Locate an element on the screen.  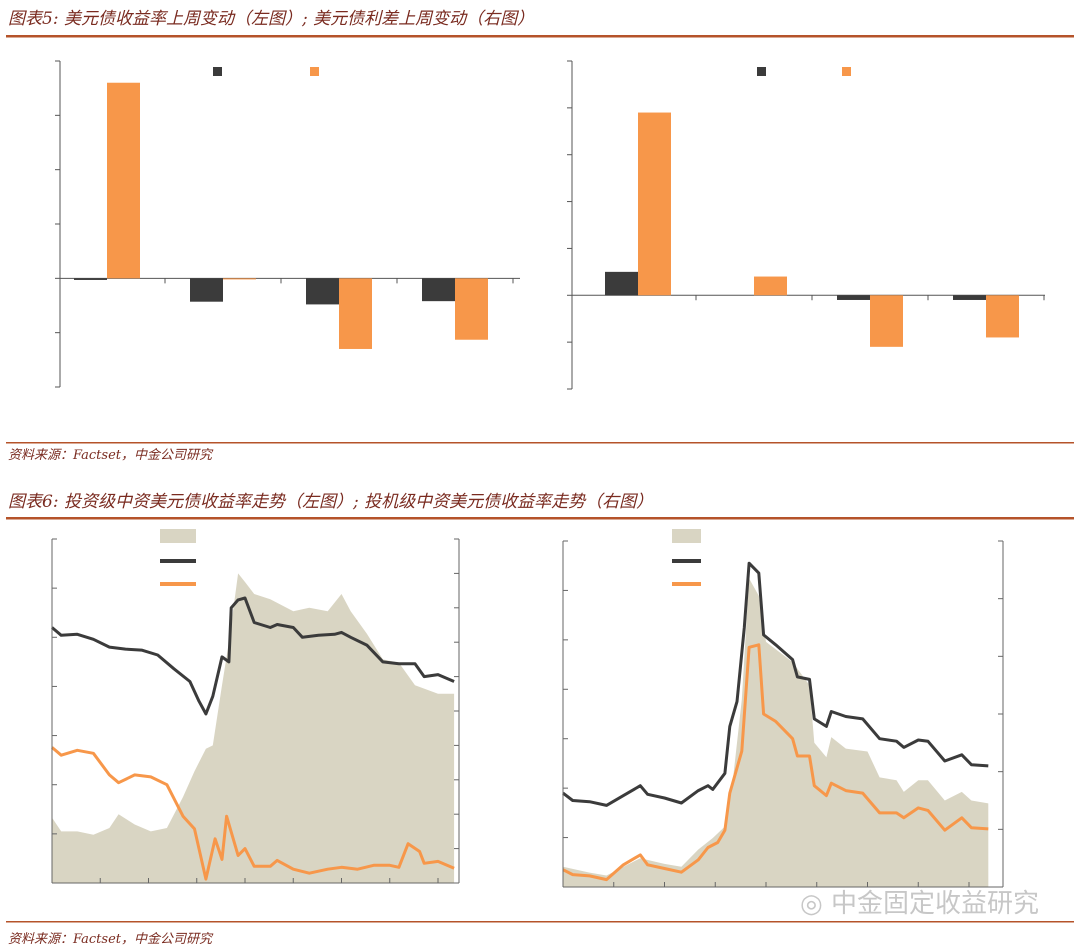
watermark-logo: ◎ 中金固定收益研究 is located at coordinates (919, 904).